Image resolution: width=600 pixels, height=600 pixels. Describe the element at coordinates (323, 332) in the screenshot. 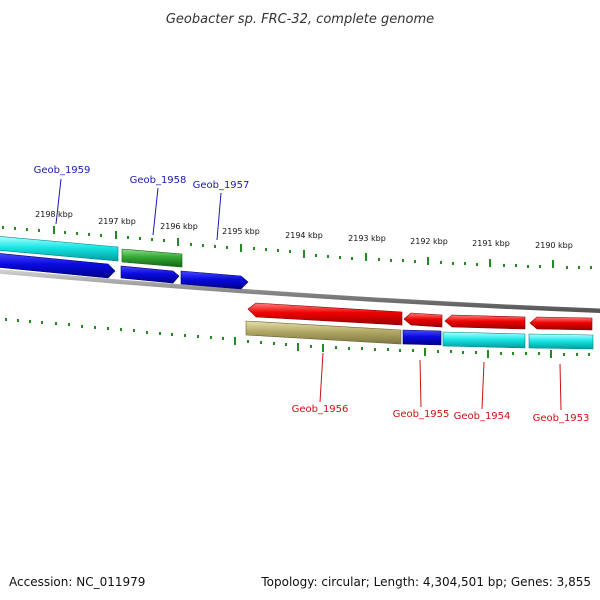

I see `feature-geob-1956` at that location.